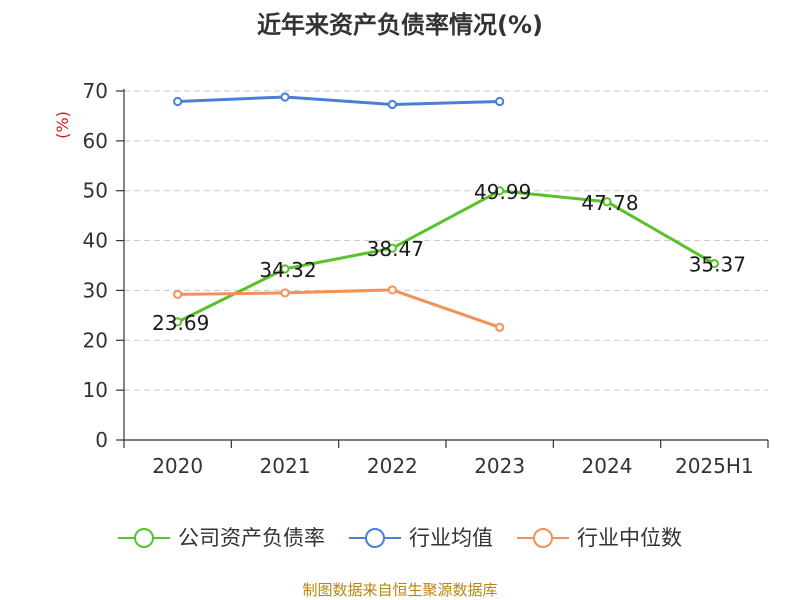 The image size is (800, 600). I want to click on y-tick-label: 70, so click(95, 91).